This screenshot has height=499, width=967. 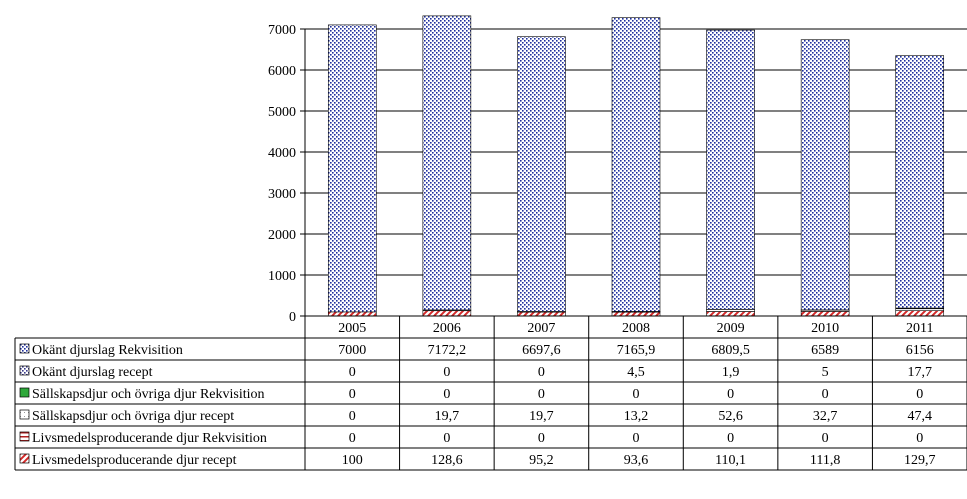 What do you see at coordinates (919, 372) in the screenshot?
I see `data-label: 17,7` at bounding box center [919, 372].